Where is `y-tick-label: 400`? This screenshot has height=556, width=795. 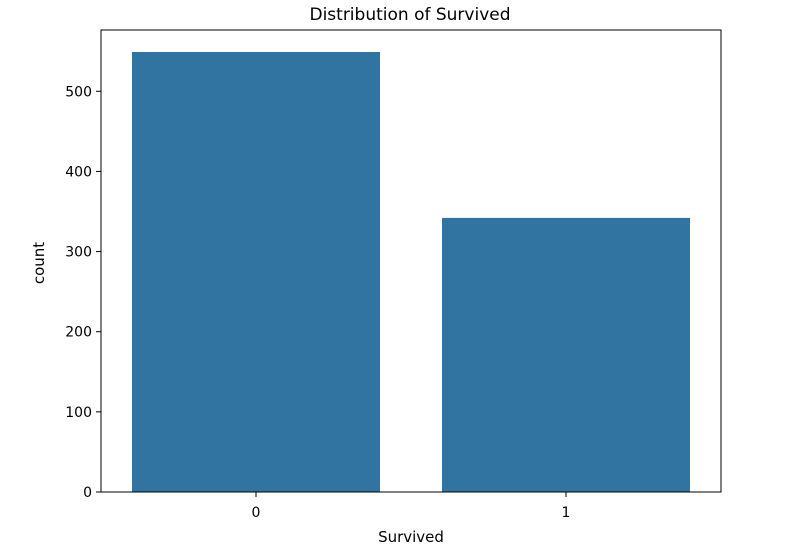
y-tick-label: 400 is located at coordinates (78, 172).